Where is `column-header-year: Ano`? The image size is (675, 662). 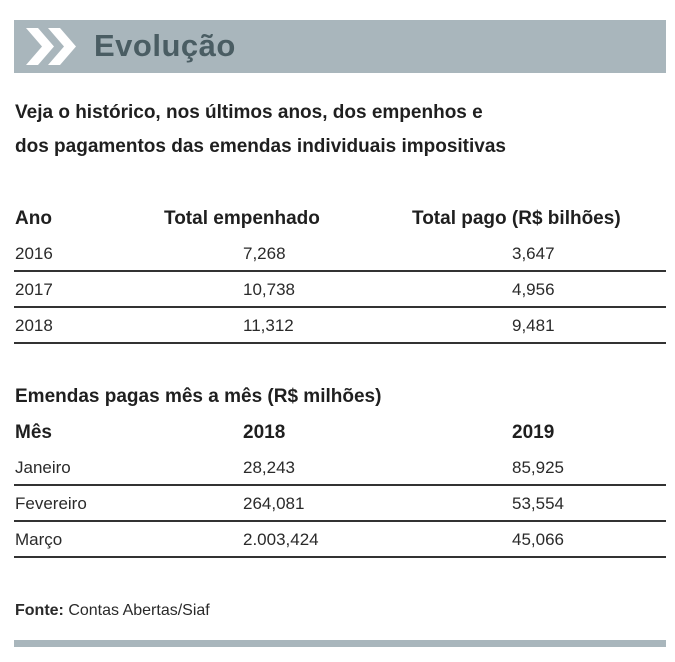
column-header-year: Ano is located at coordinates (33, 218).